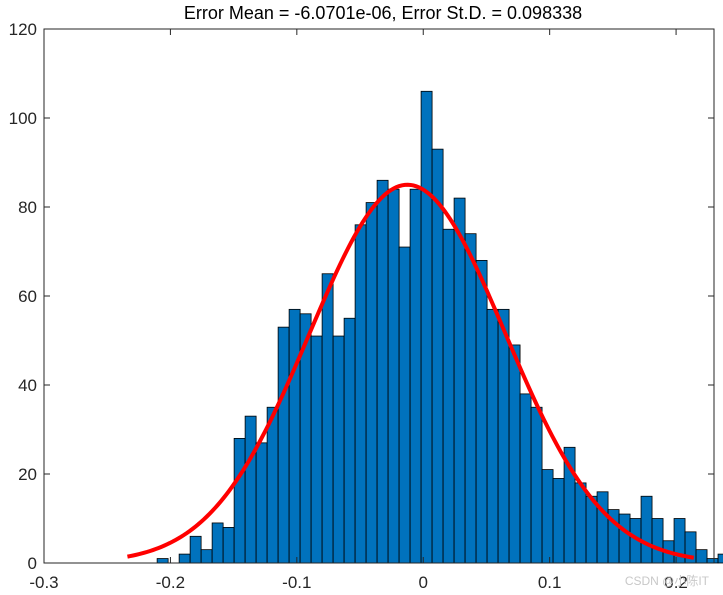 The image size is (723, 595). Describe the element at coordinates (27, 474) in the screenshot. I see `y-tick-label: 20` at that location.